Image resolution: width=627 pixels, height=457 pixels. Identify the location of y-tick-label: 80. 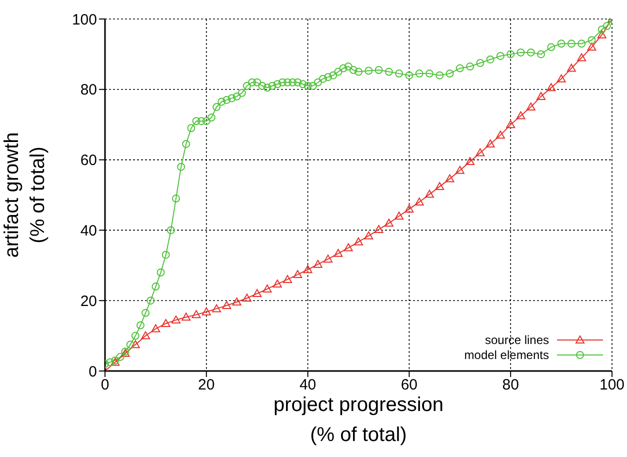
(88, 90).